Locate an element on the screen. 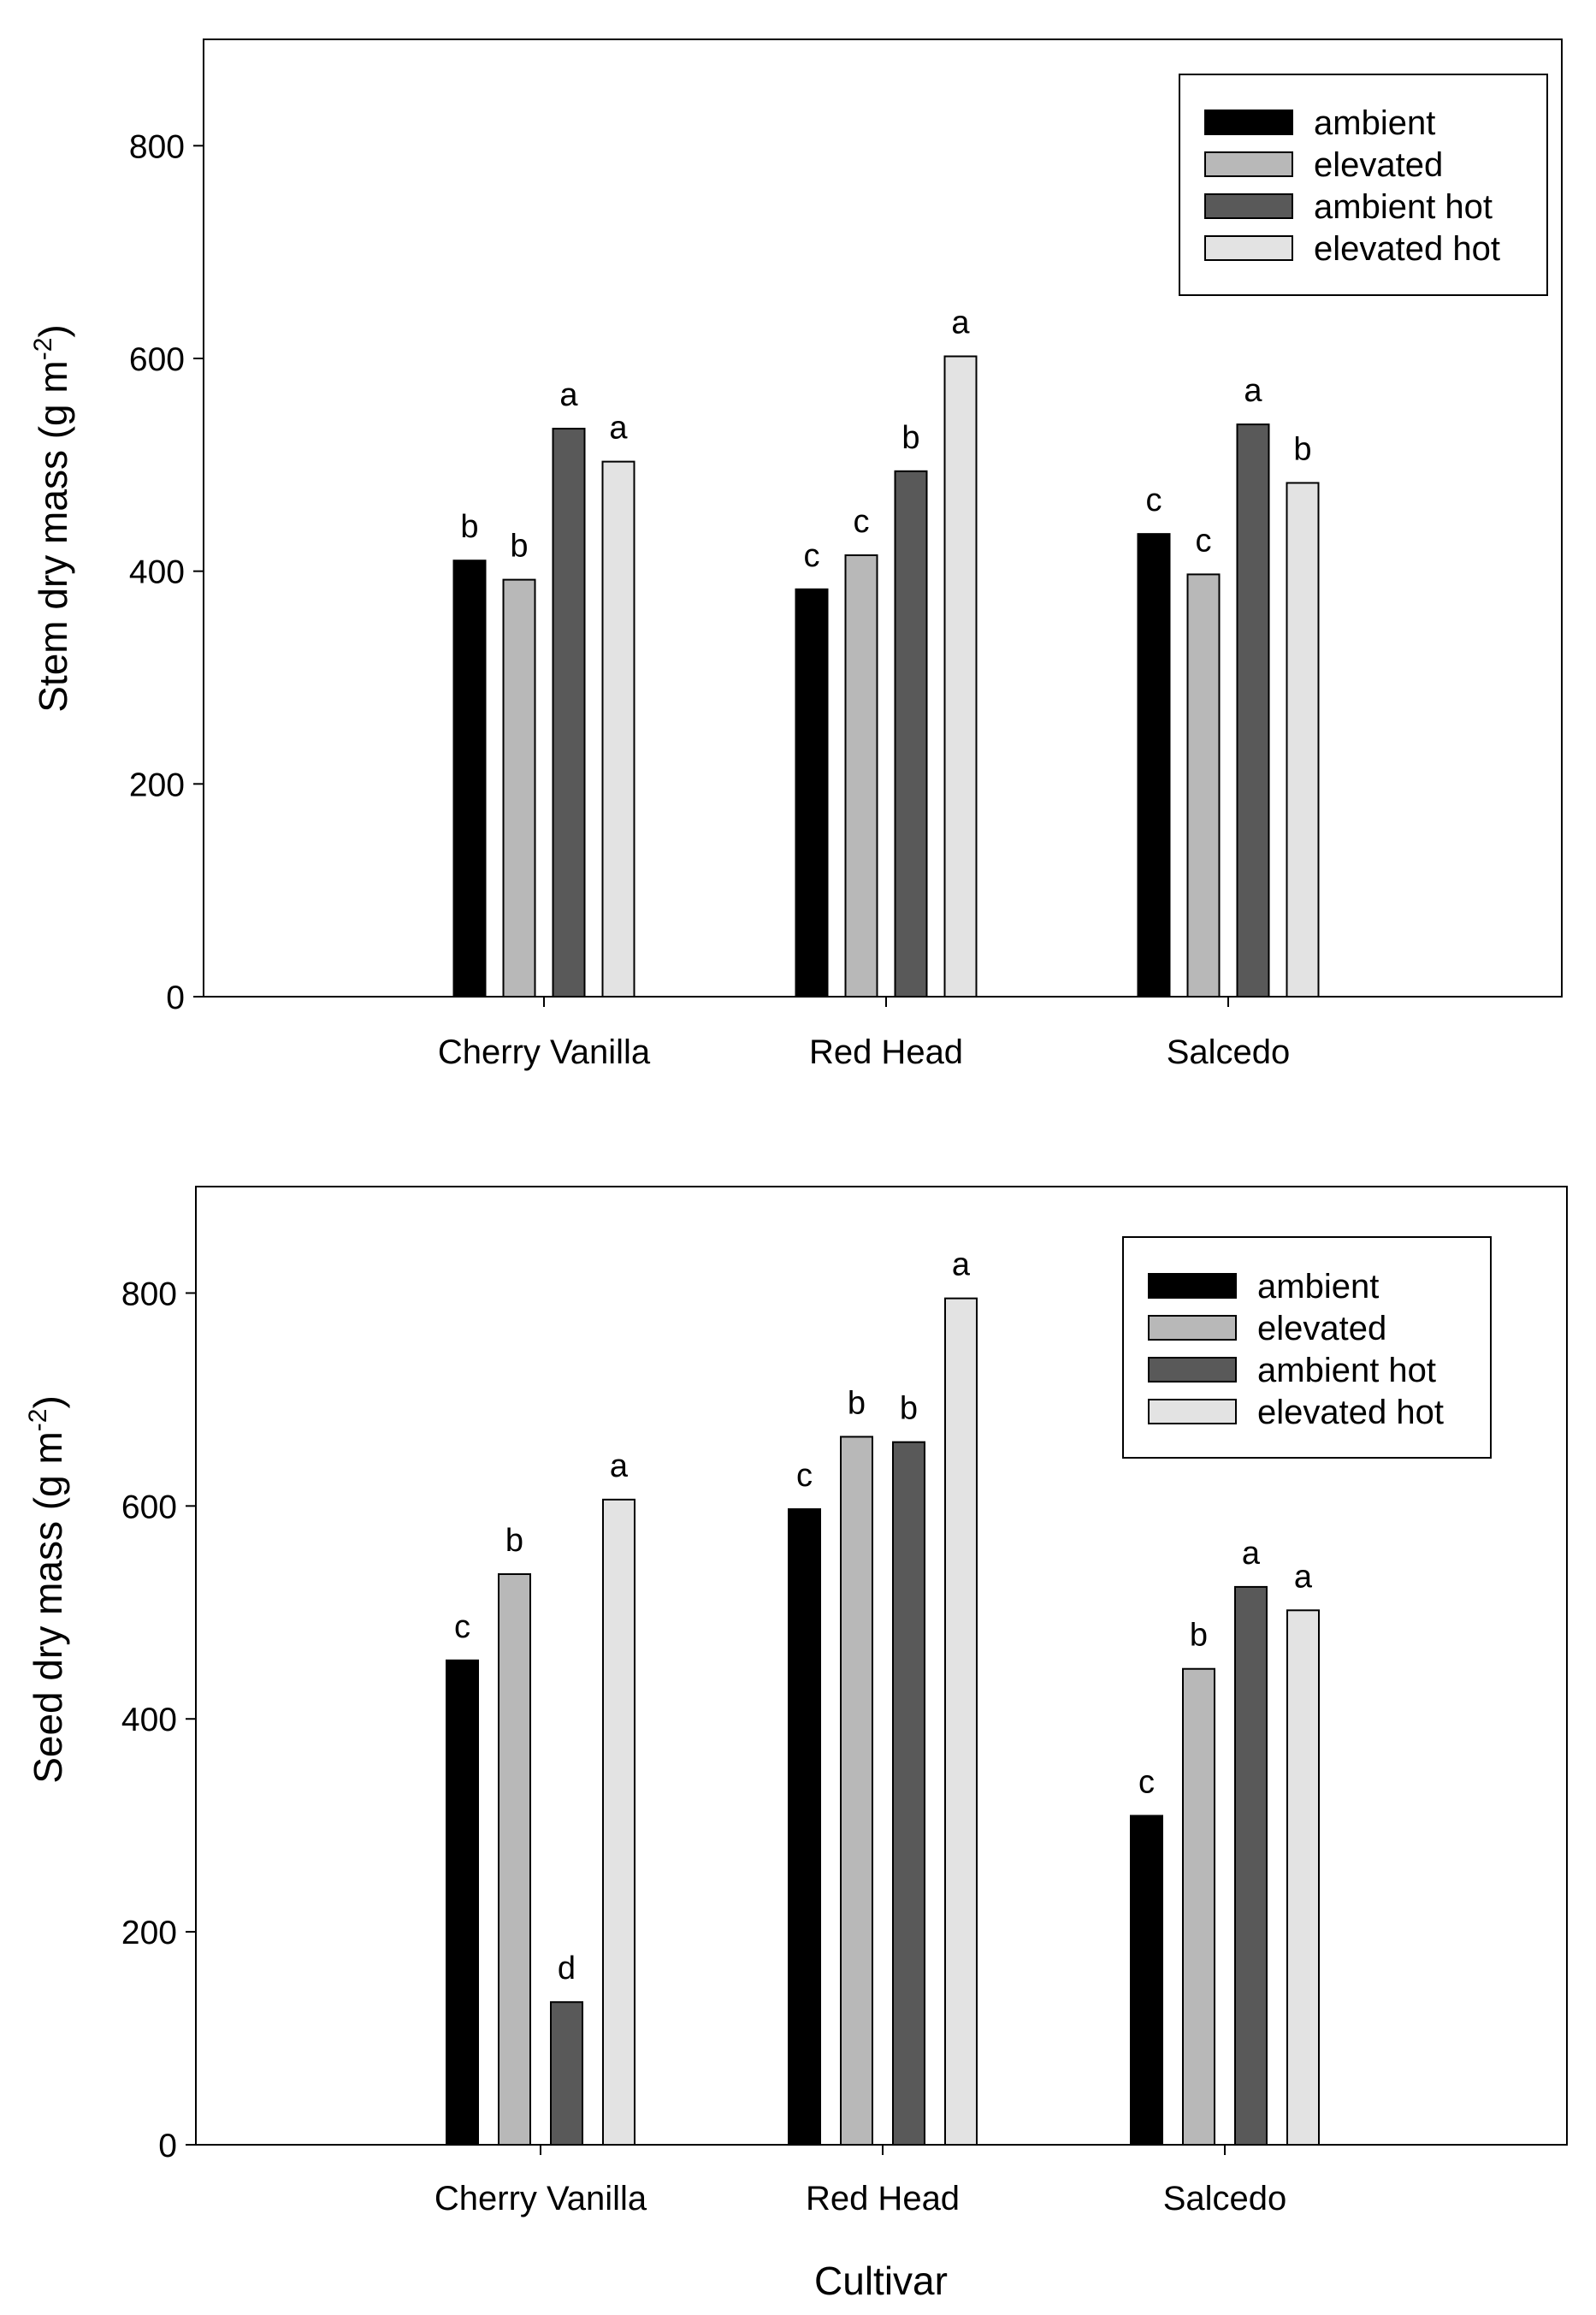  y-axis-title: Seed dry mass (g m-2) is located at coordinates (47, 1589).